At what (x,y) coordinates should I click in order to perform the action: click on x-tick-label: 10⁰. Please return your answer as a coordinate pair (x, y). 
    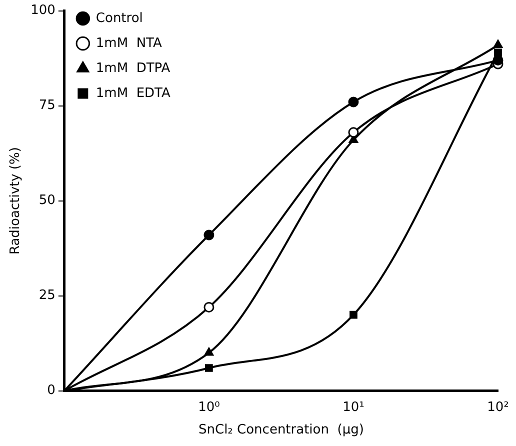
    Looking at the image, I should click on (209, 407).